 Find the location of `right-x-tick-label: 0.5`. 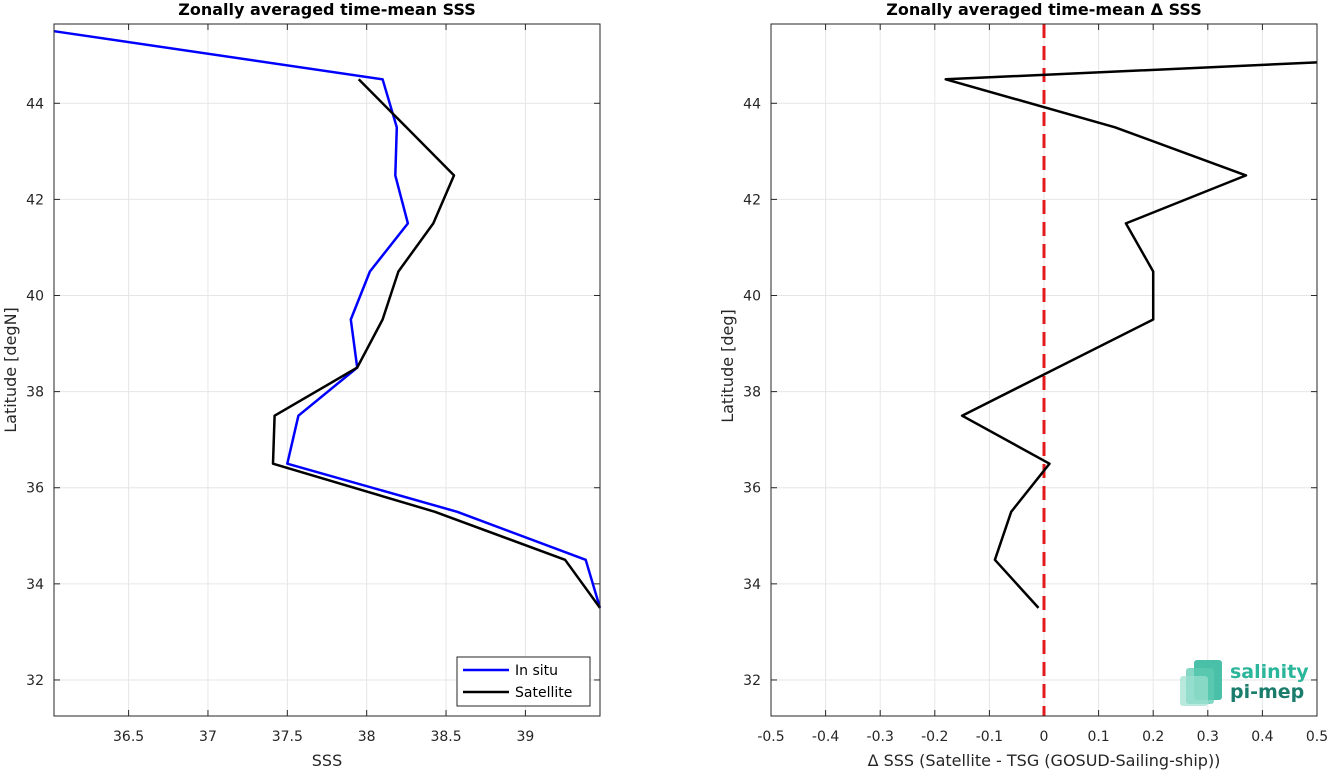

right-x-tick-label: 0.5 is located at coordinates (1317, 737).